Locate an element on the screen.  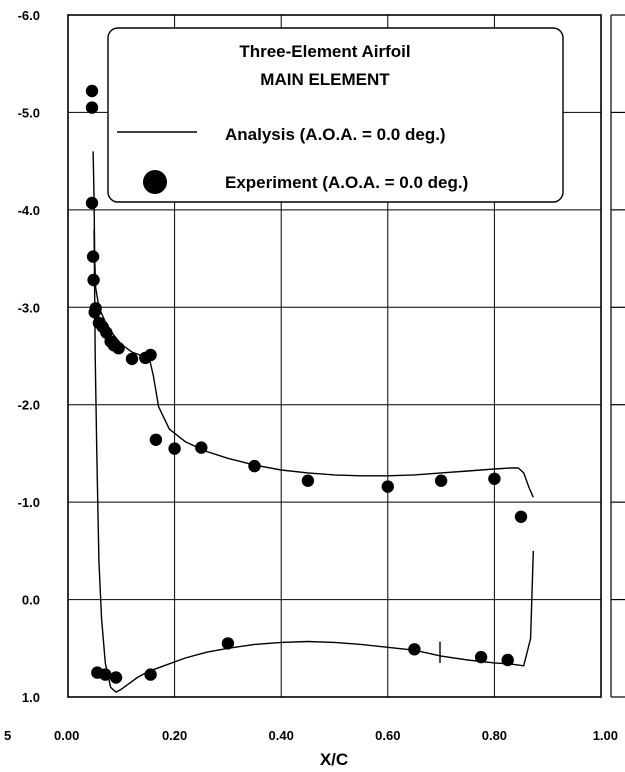
x-tick-label-0: 0.00 is located at coordinates (66, 735).